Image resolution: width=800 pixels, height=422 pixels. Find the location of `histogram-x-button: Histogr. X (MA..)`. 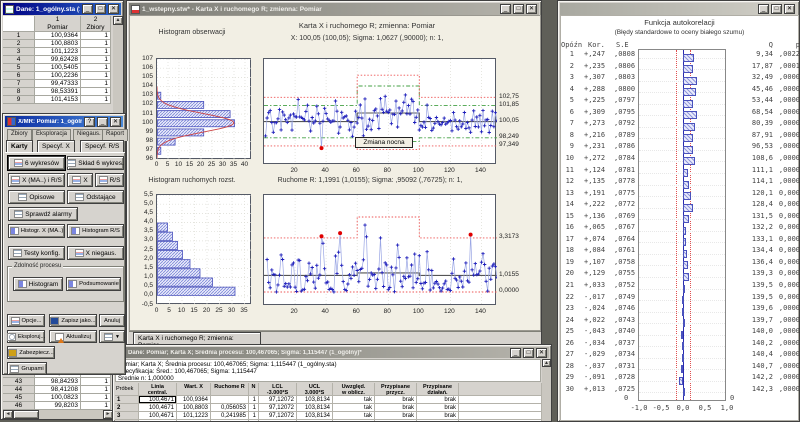

histogram-x-button: Histogr. X (MA..) is located at coordinates (36, 231).